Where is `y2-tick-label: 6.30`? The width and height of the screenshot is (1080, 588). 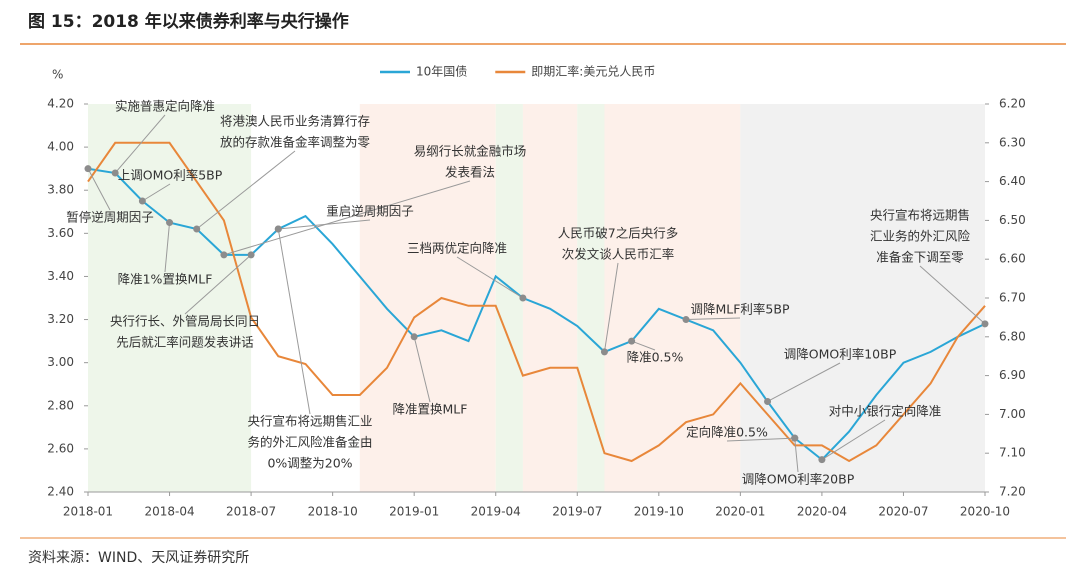
y2-tick-label: 6.30 is located at coordinates (1012, 142).